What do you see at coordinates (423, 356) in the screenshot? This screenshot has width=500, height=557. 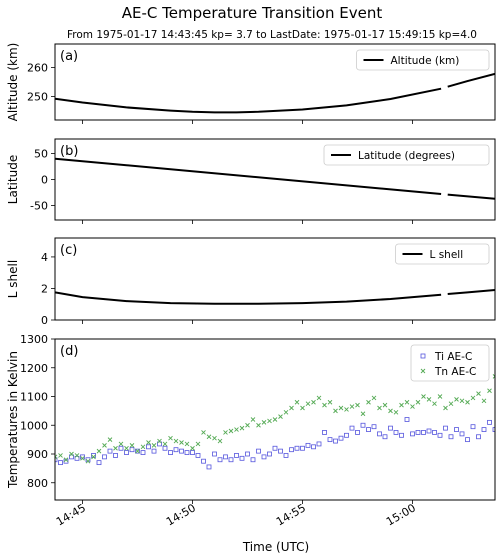 I see `legend-marker` at bounding box center [423, 356].